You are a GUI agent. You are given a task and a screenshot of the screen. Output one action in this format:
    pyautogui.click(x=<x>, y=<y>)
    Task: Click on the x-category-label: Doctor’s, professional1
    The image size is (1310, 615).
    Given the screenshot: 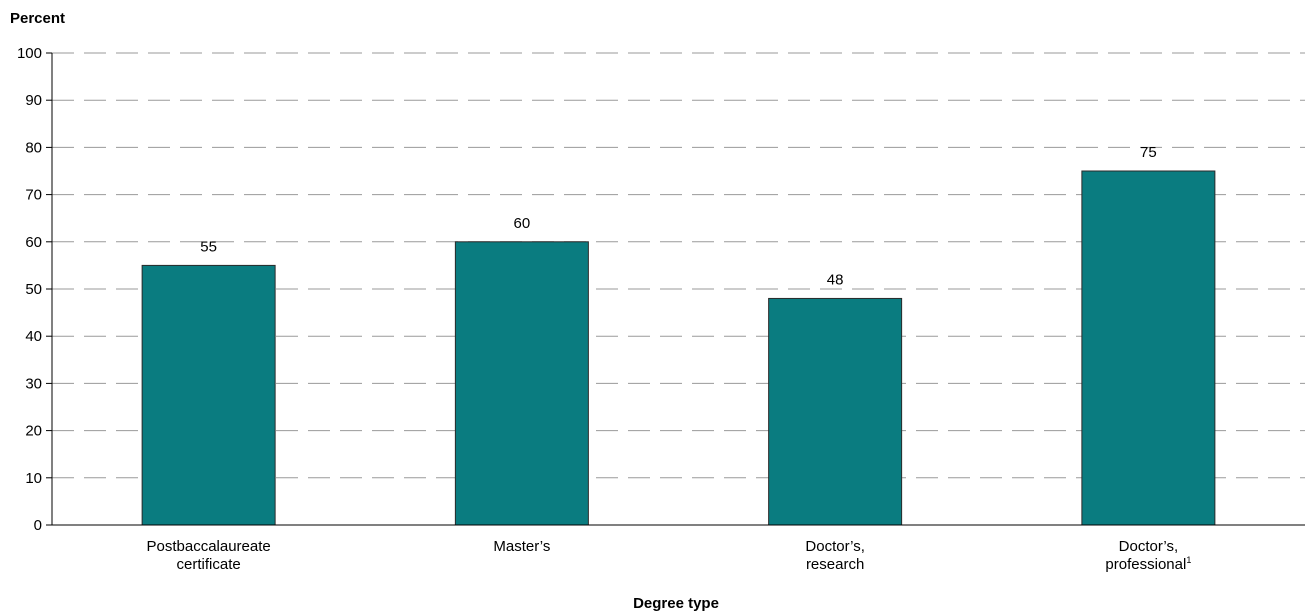 What is the action you would take?
    pyautogui.click(x=1148, y=555)
    